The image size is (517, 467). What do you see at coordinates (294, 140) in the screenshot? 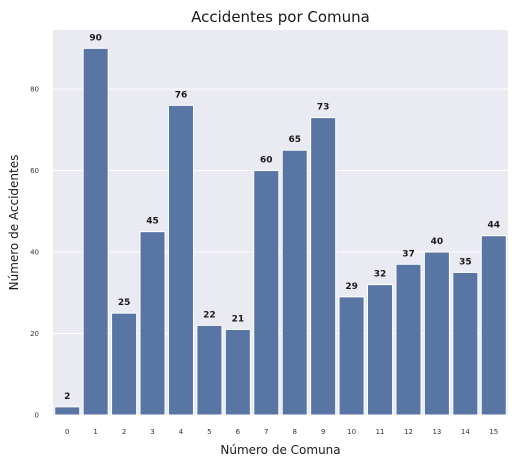
I see `data-label: 65` at bounding box center [294, 140].